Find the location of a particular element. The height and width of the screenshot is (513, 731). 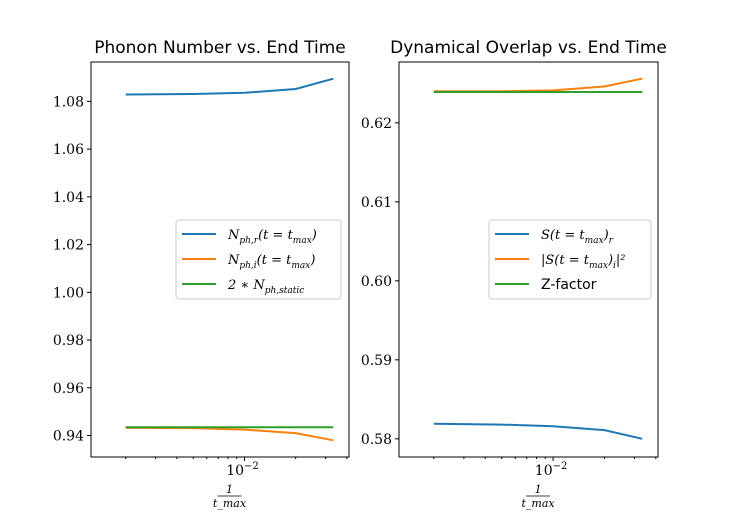

y-tick-label: 1.04 is located at coordinates (68, 198).